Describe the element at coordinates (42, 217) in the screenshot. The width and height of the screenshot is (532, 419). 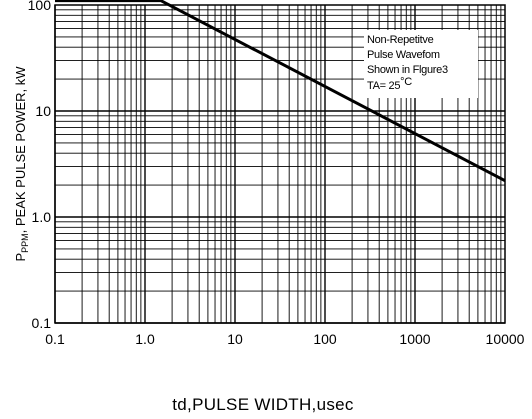
I see `y-tick-label: 1.0` at that location.